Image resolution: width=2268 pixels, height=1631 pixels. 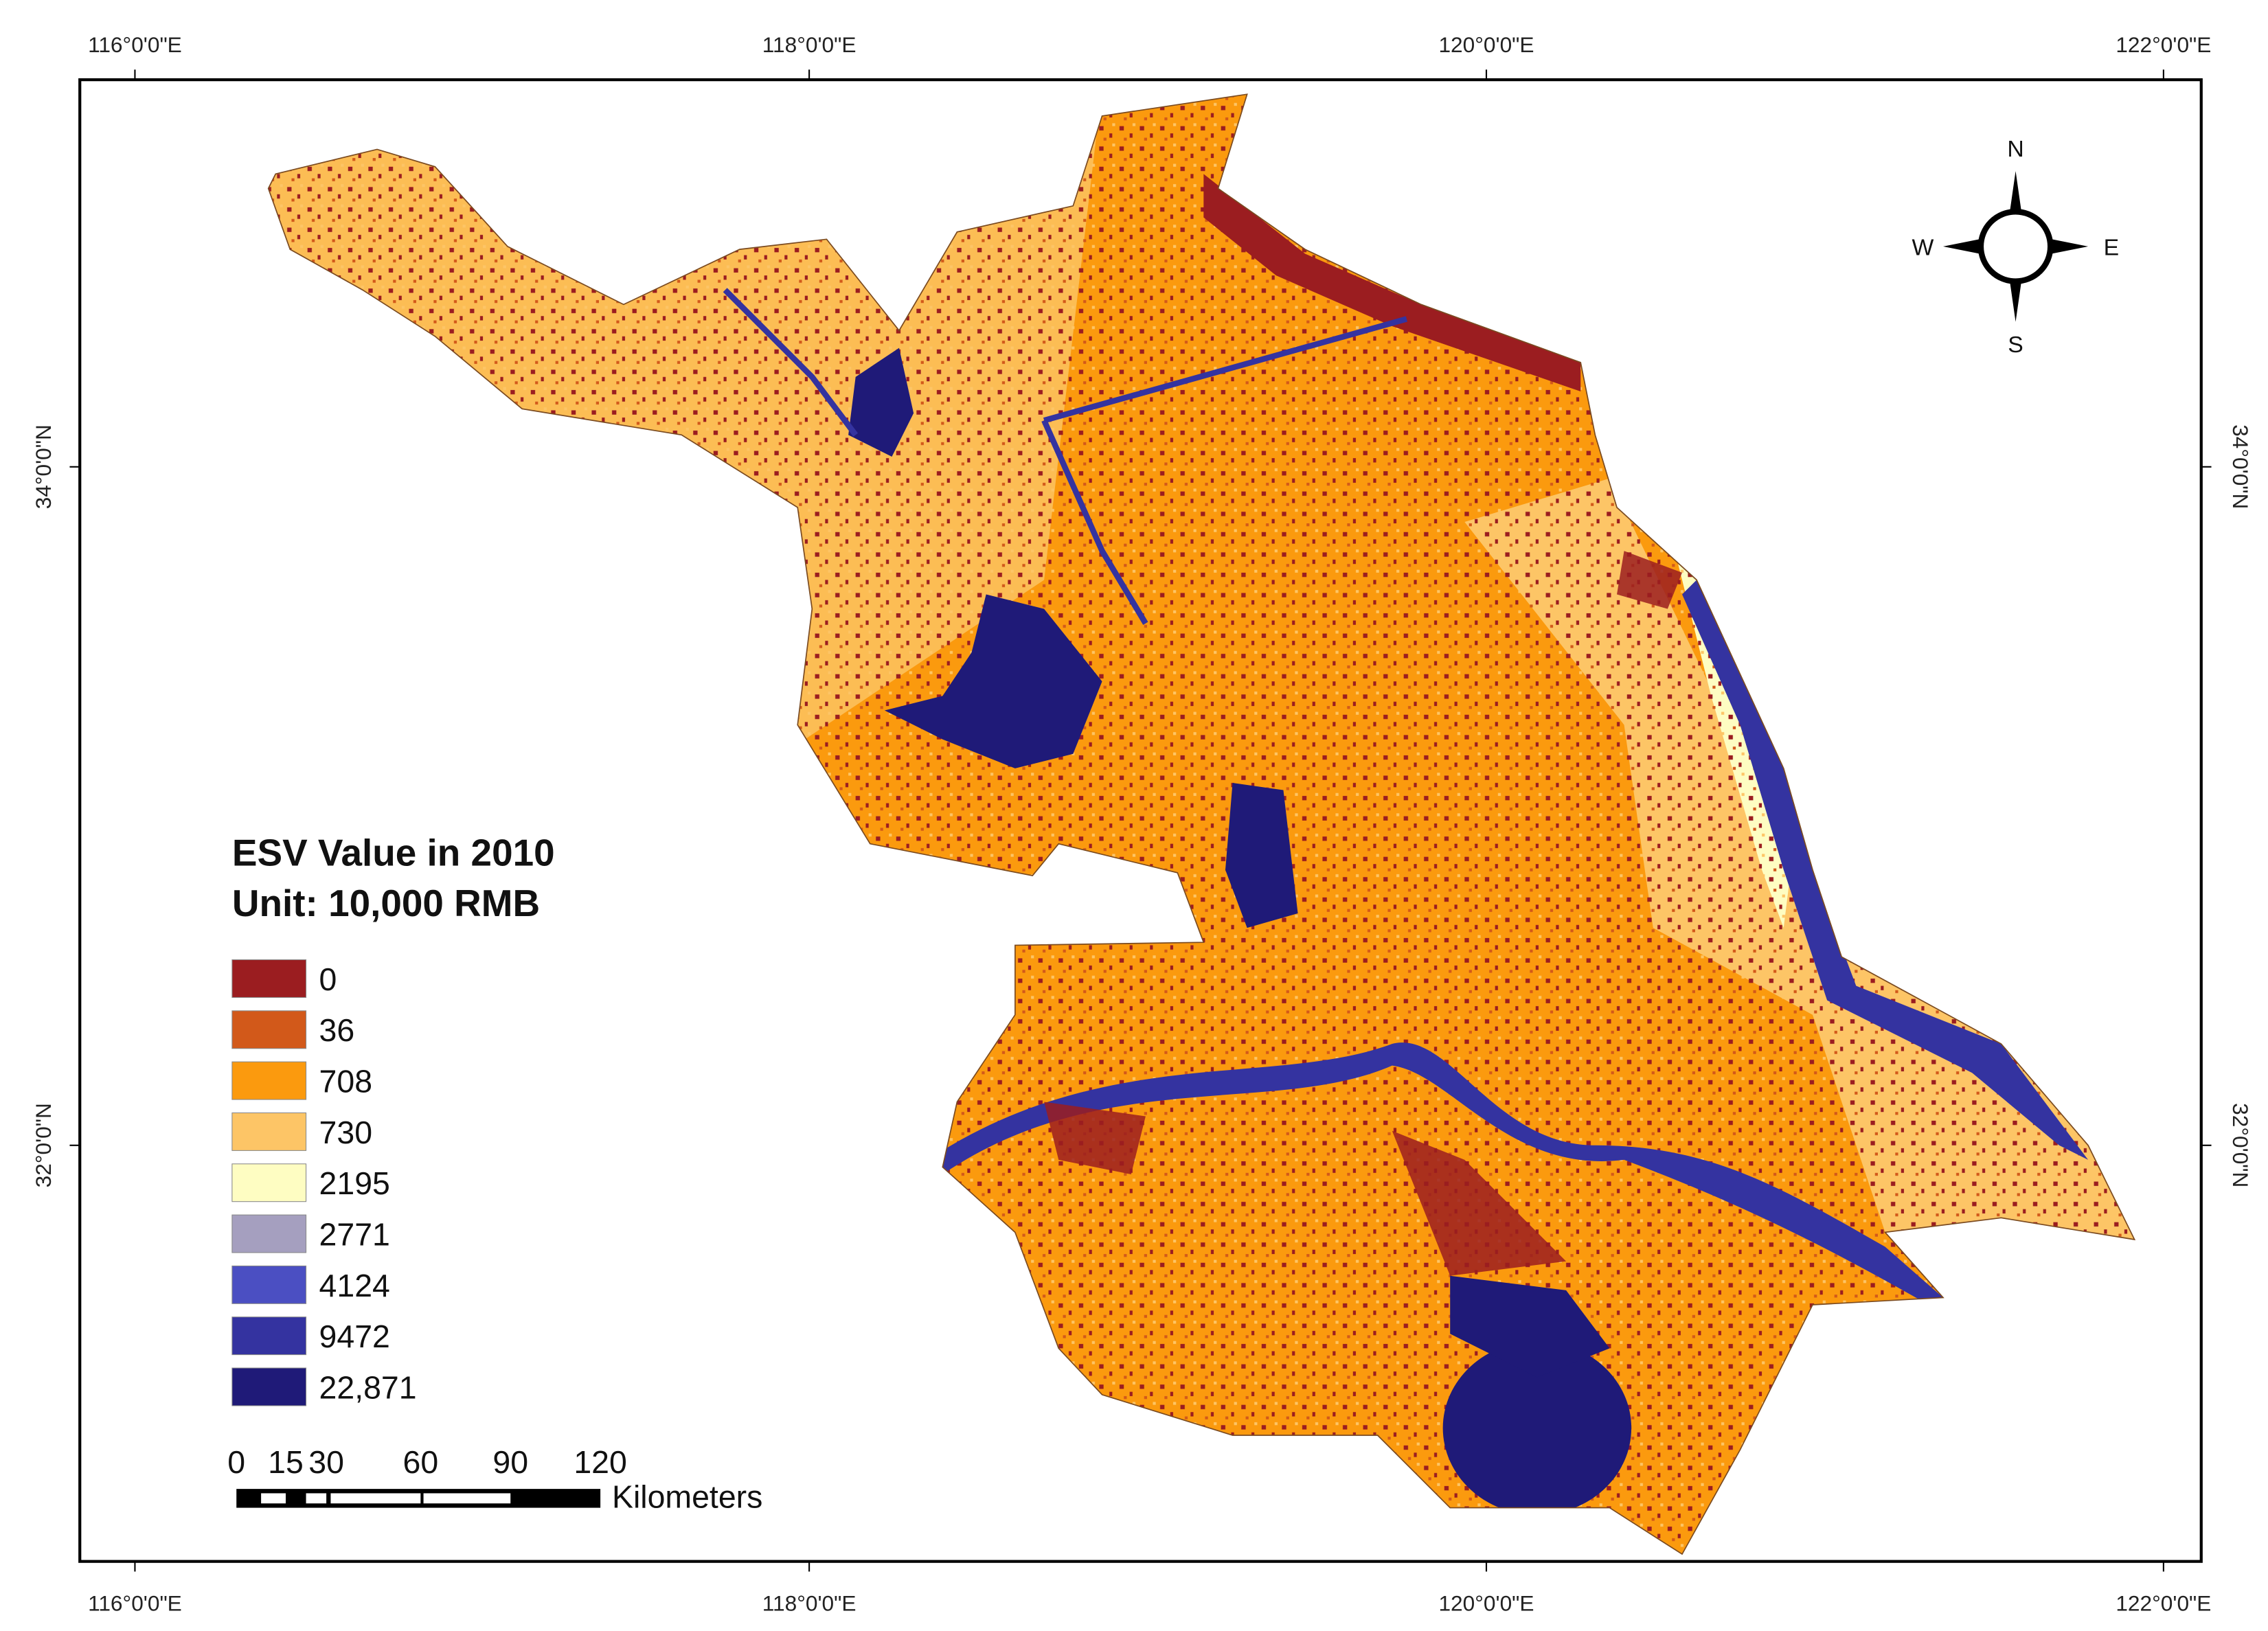 I want to click on scale-bar: Kilometers 0 15 30 60 90 120, so click(x=495, y=1479).